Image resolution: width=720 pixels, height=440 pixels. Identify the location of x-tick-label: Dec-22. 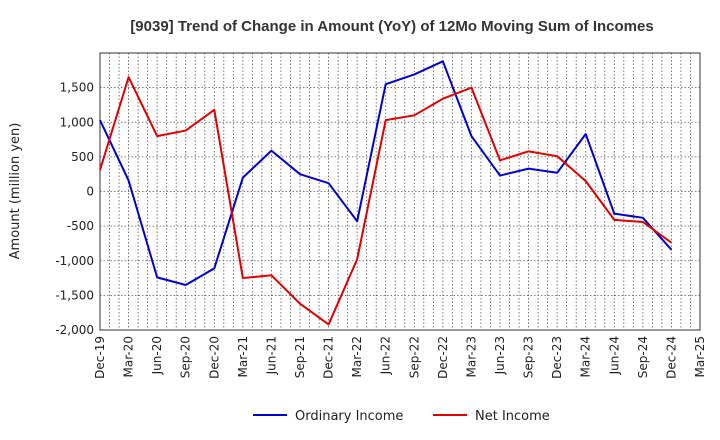
(443, 357).